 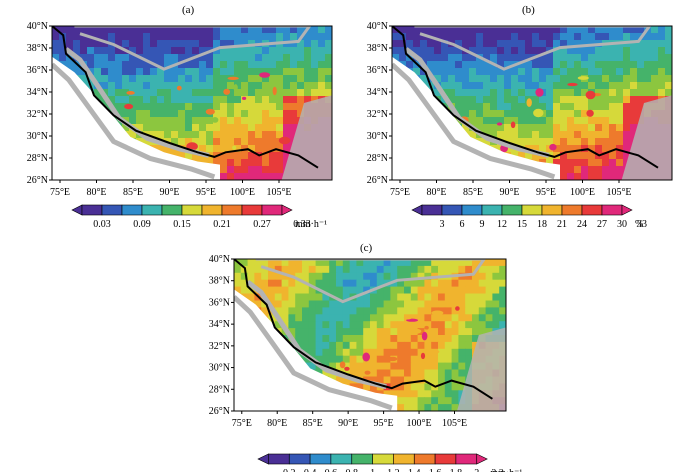 I want to click on colorbar-label: 24, so click(x=582, y=224).